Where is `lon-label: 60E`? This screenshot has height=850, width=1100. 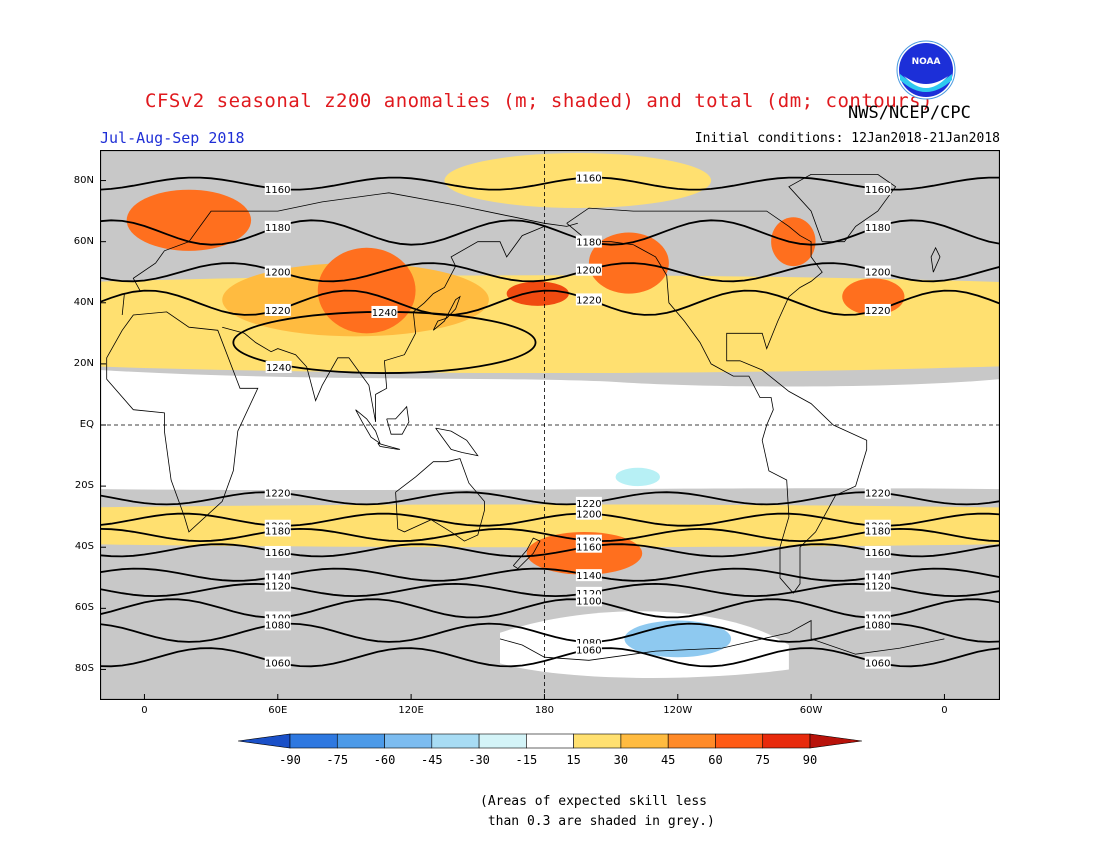
lon-label: 60E is located at coordinates (278, 710).